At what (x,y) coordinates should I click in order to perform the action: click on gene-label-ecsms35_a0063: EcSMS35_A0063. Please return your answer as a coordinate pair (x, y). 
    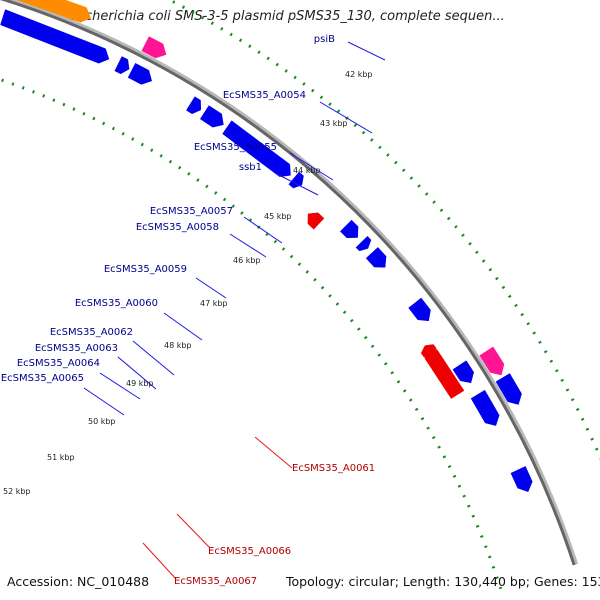
    Looking at the image, I should click on (76, 348).